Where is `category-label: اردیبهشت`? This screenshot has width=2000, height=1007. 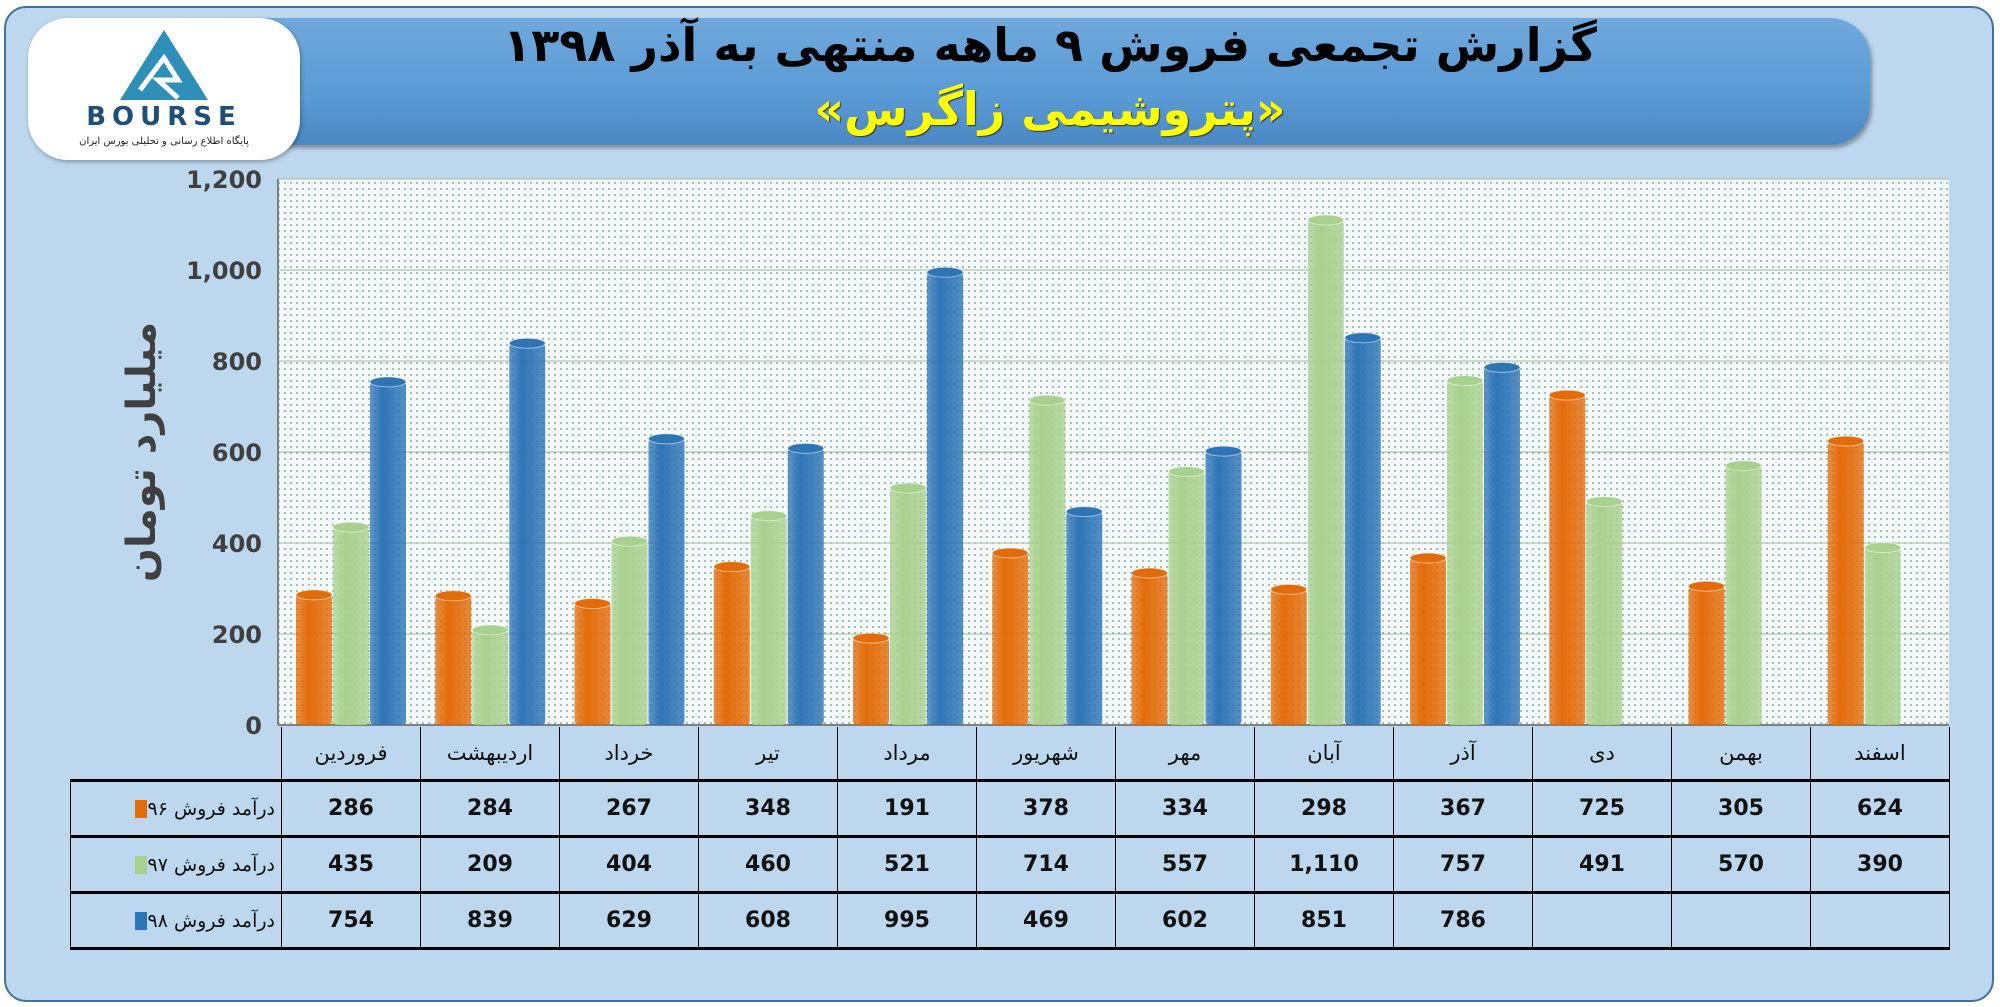 category-label: اردیبهشت is located at coordinates (490, 754).